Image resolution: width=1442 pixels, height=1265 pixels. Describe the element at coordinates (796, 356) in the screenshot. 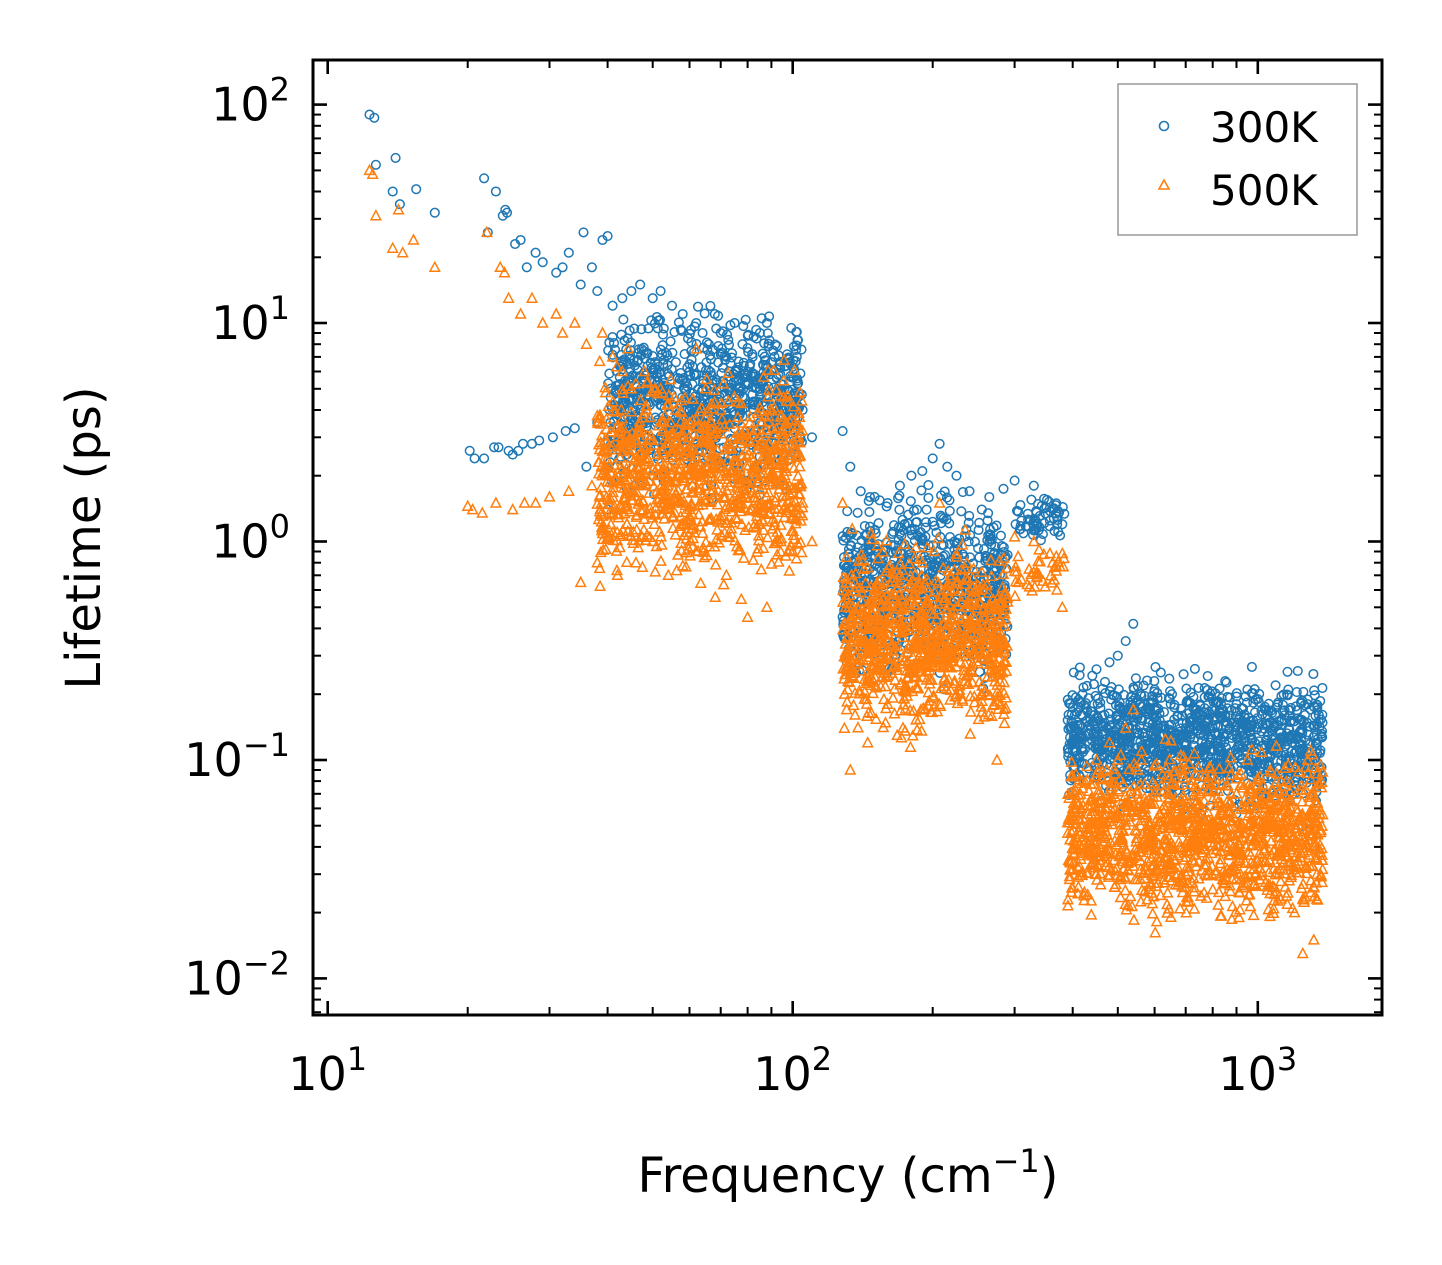

I see `point-300k-c878` at that location.